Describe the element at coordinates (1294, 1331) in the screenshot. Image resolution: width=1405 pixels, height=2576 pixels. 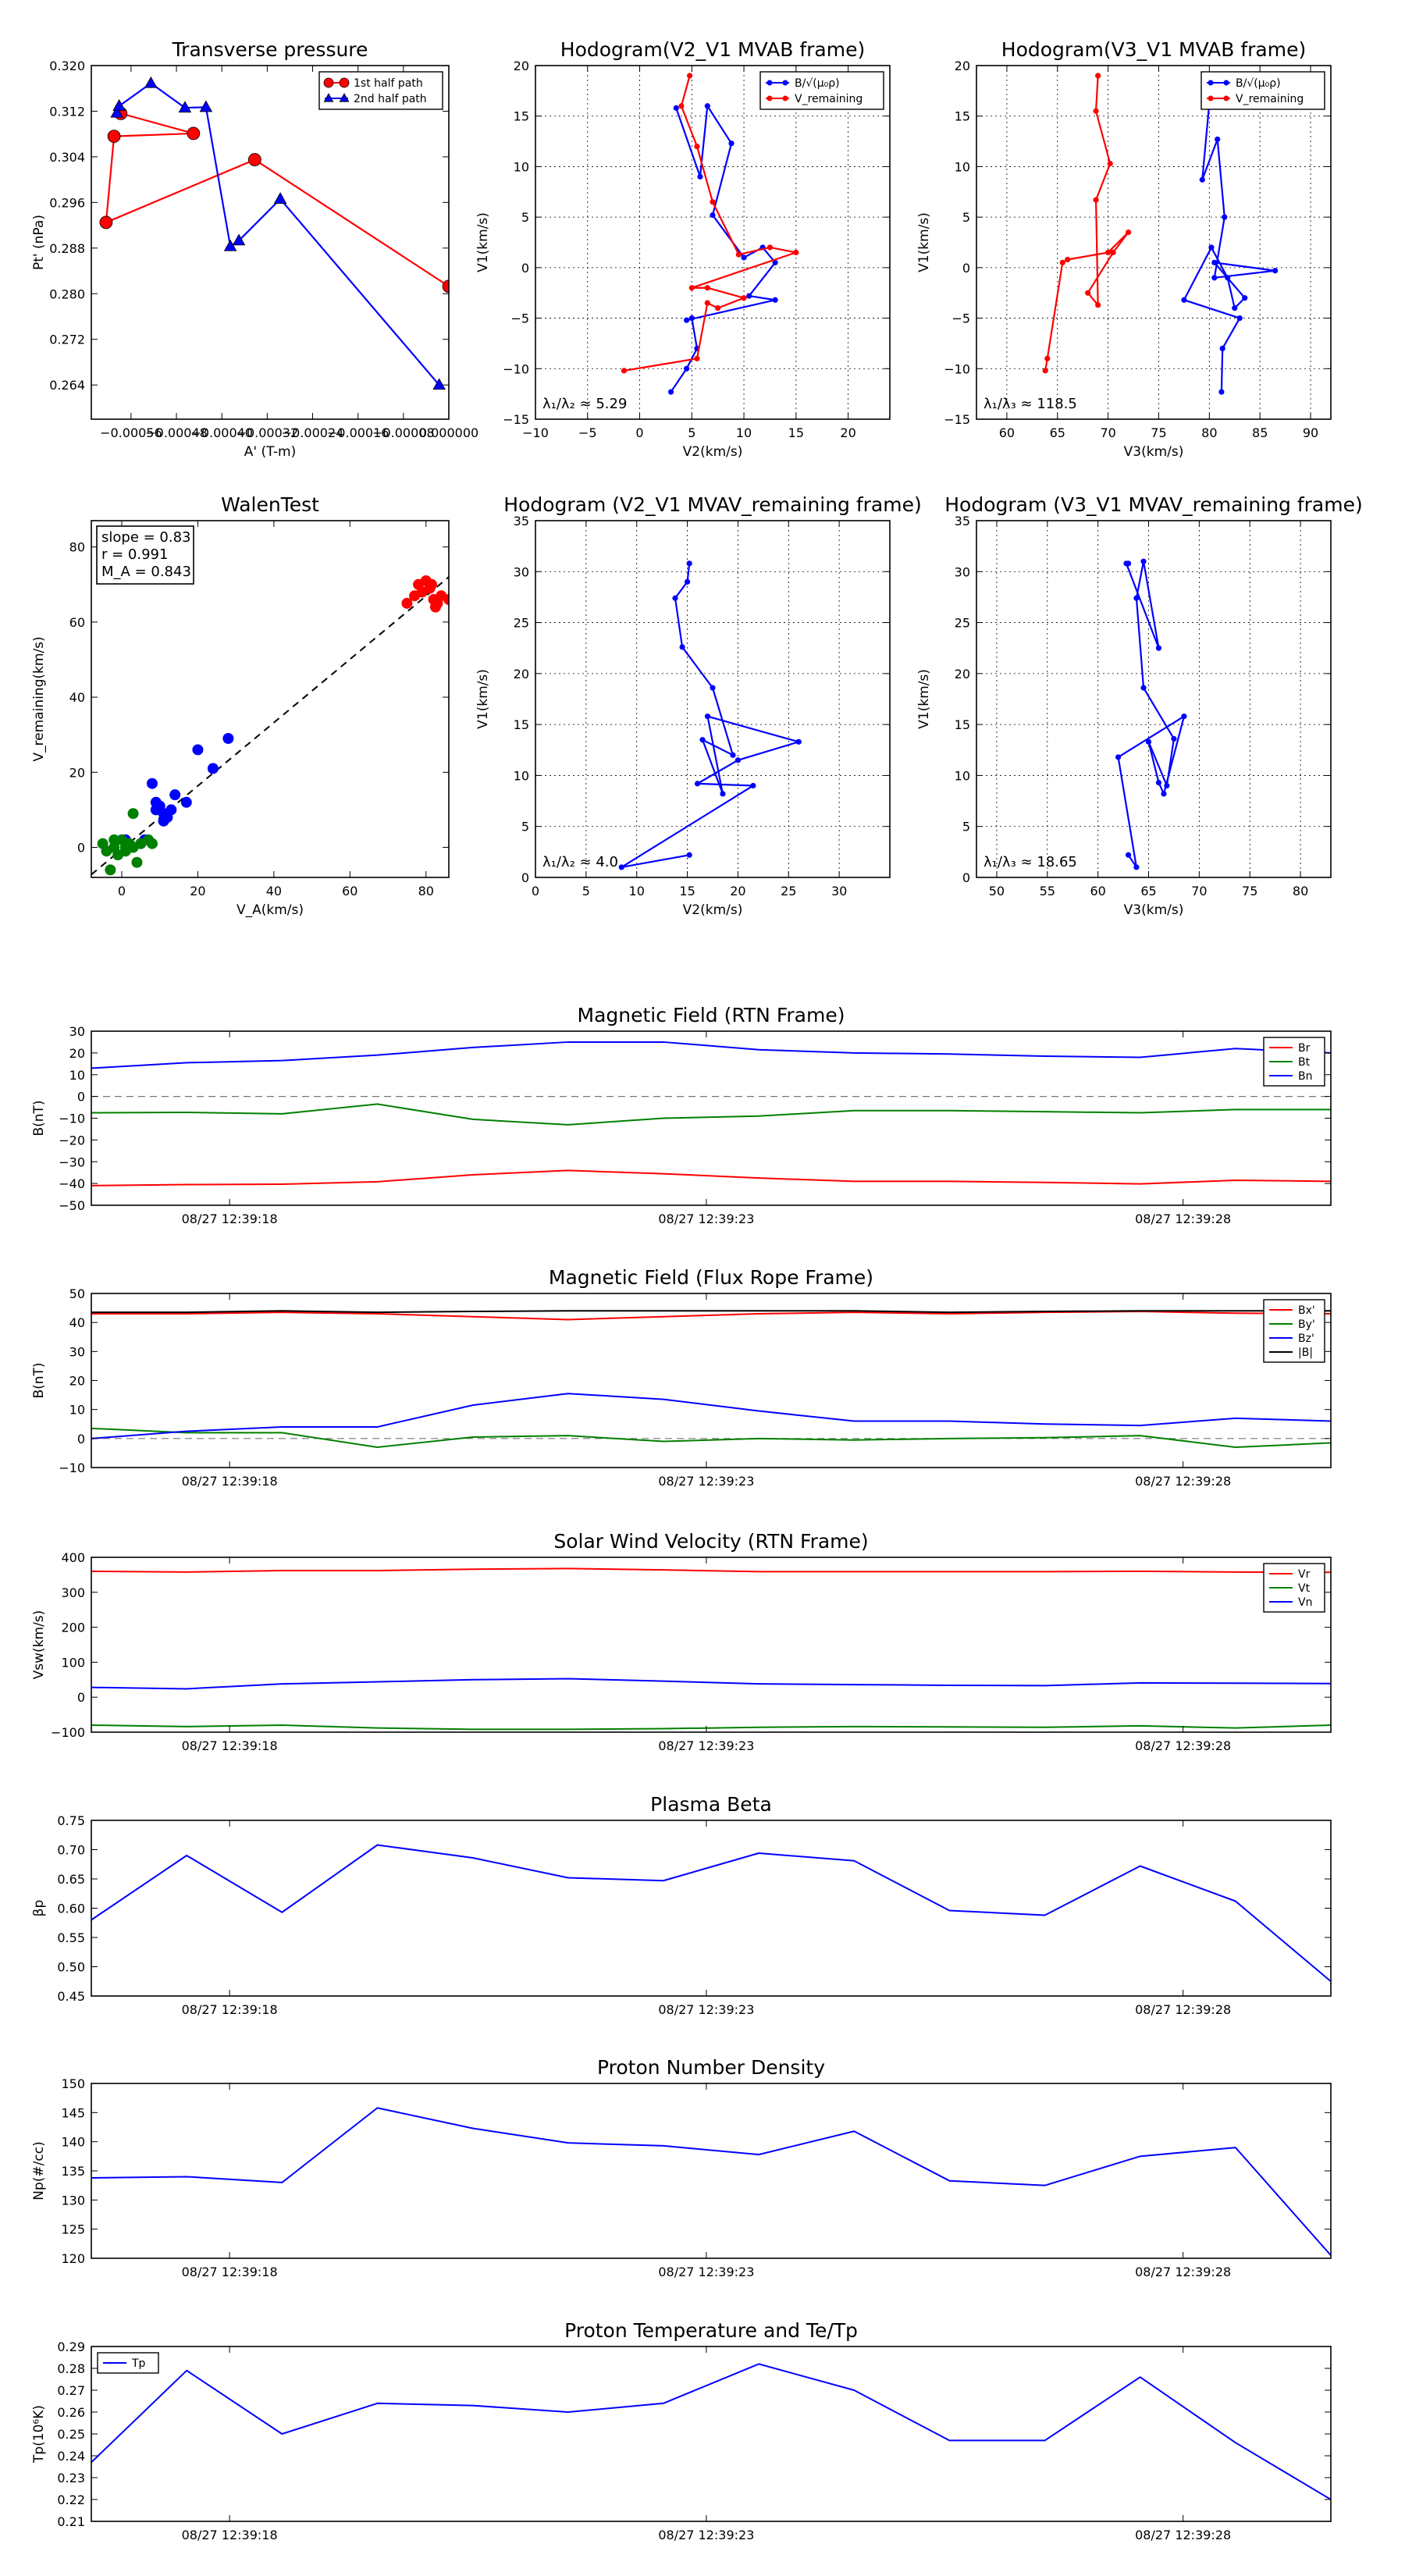
I see `legend: Bx'By'Bz' |B|` at that location.